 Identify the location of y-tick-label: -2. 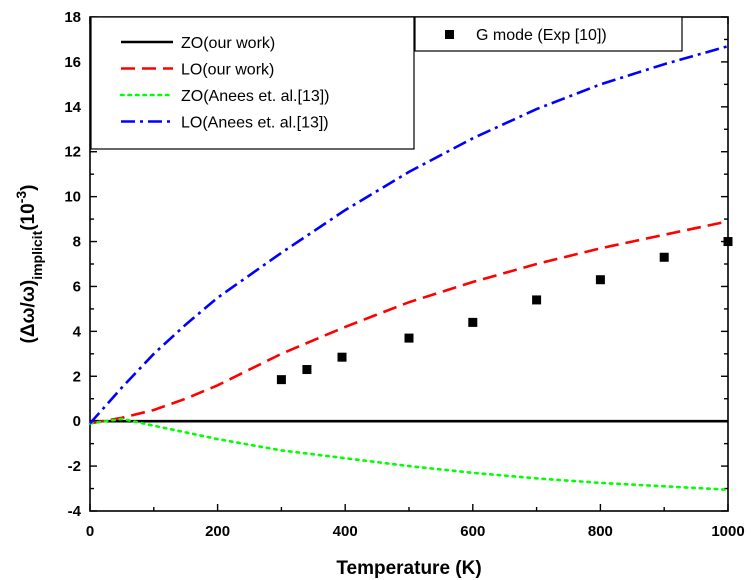
(74, 466).